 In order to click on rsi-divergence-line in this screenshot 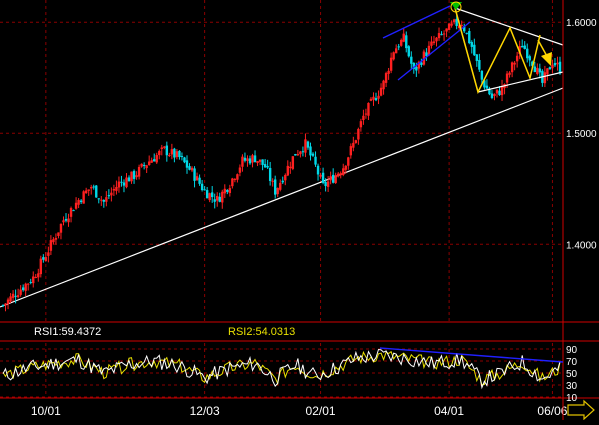, I will do `click(471, 355)`.